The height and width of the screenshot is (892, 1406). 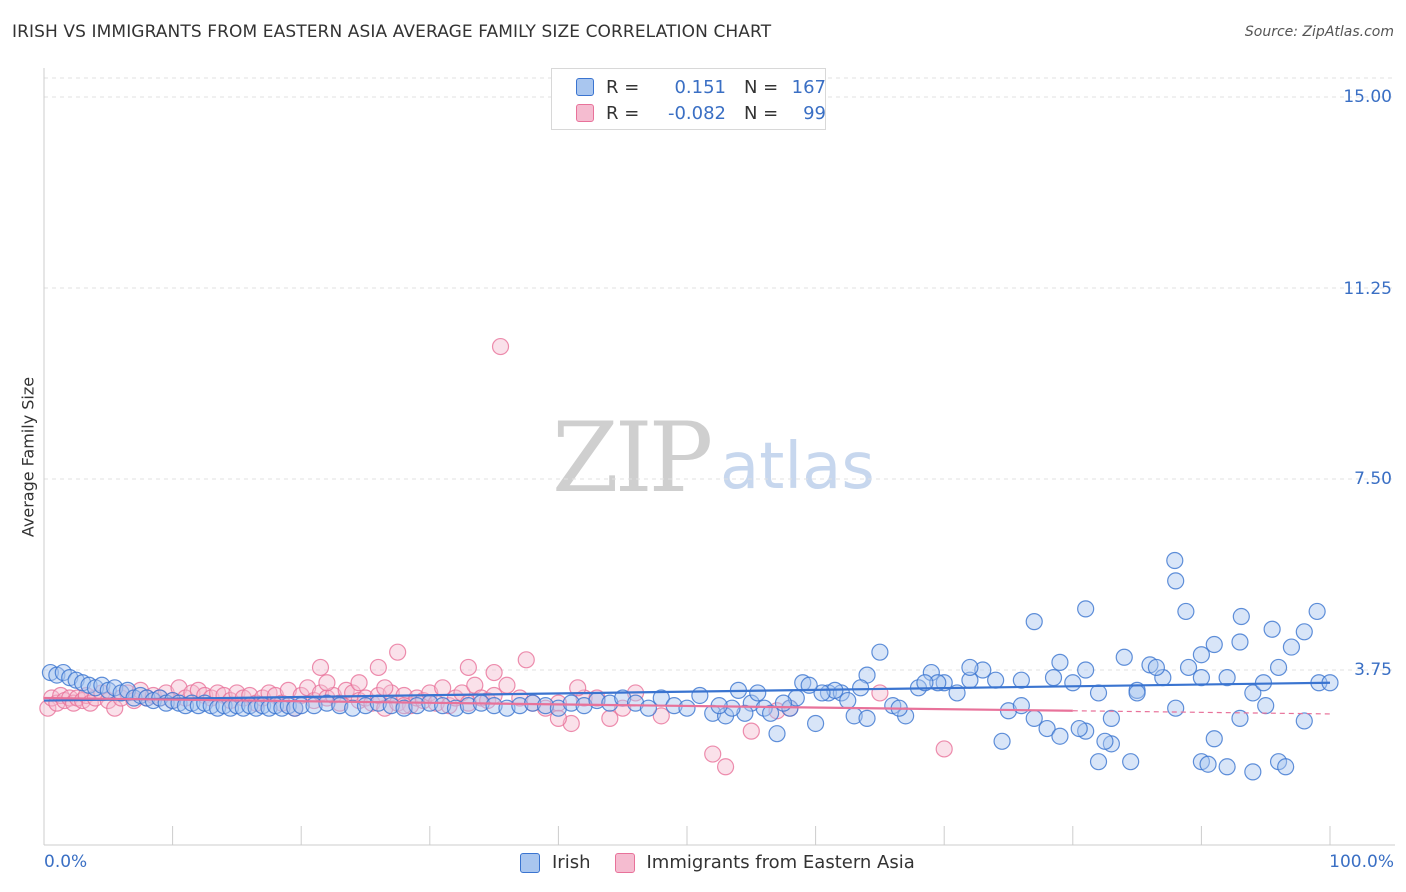 I want to click on trend-lines, so click(x=687, y=698).